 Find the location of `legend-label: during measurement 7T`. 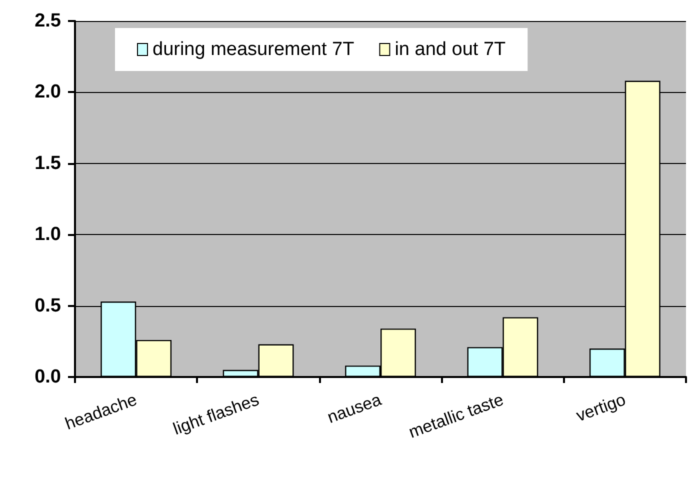

legend-label: during measurement 7T is located at coordinates (253, 49).